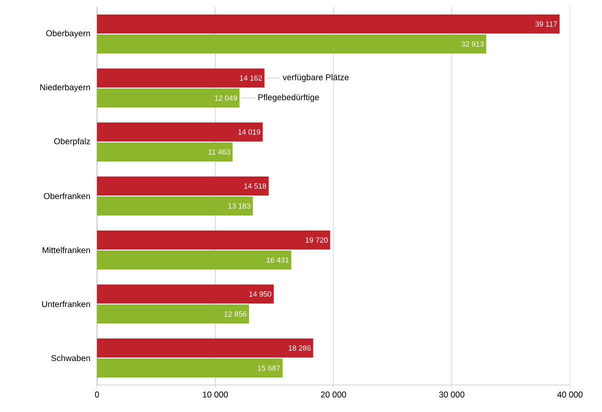 This screenshot has width=602, height=412. What do you see at coordinates (65, 88) in the screenshot?
I see `y-tick-label: Niederbayern` at bounding box center [65, 88].